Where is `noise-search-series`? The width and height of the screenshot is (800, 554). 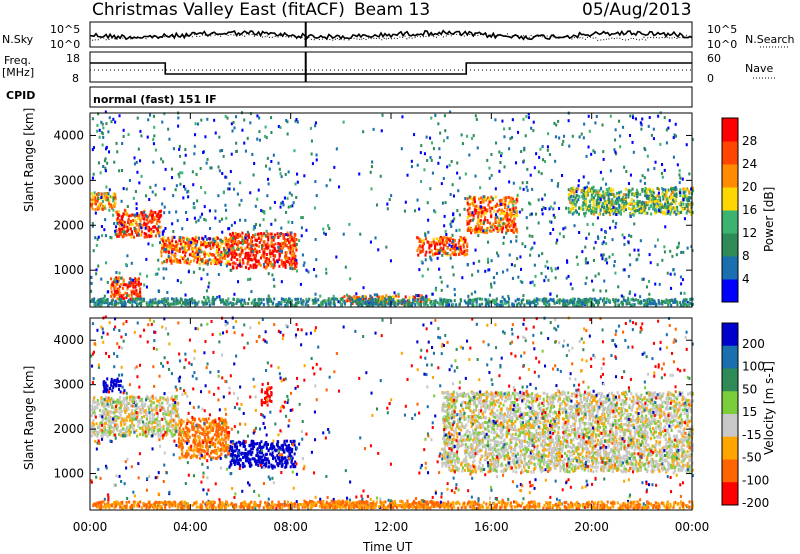 noise-search-series is located at coordinates (391, 37).